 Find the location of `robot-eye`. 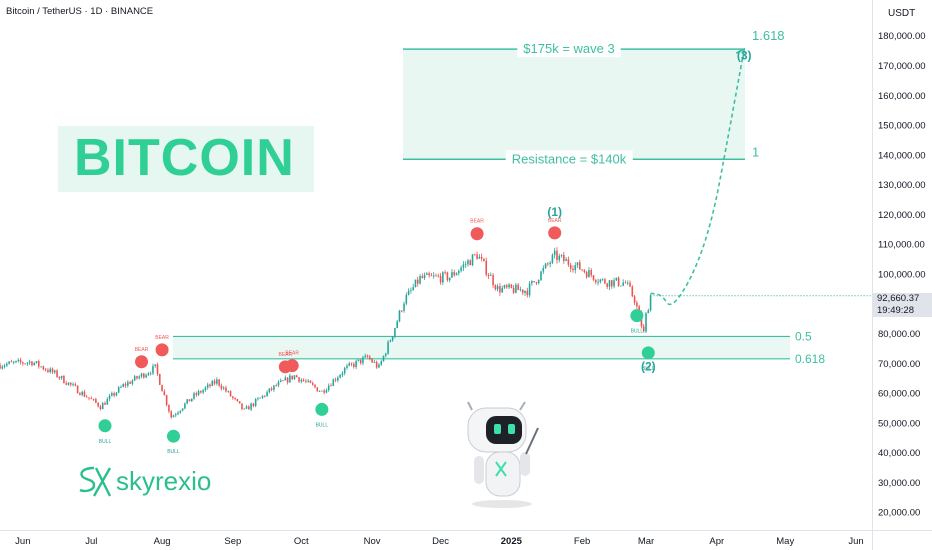

robot-eye is located at coordinates (511, 429).